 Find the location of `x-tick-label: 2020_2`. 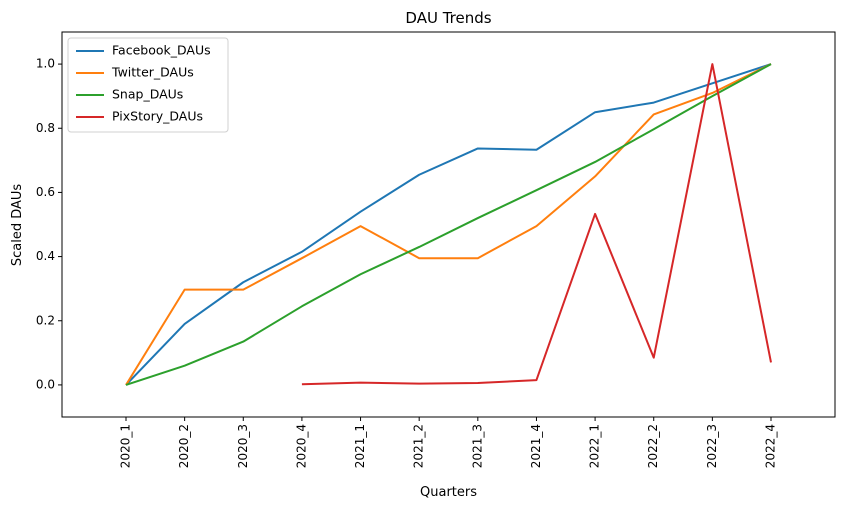

x-tick-label: 2020_2 is located at coordinates (184, 446).